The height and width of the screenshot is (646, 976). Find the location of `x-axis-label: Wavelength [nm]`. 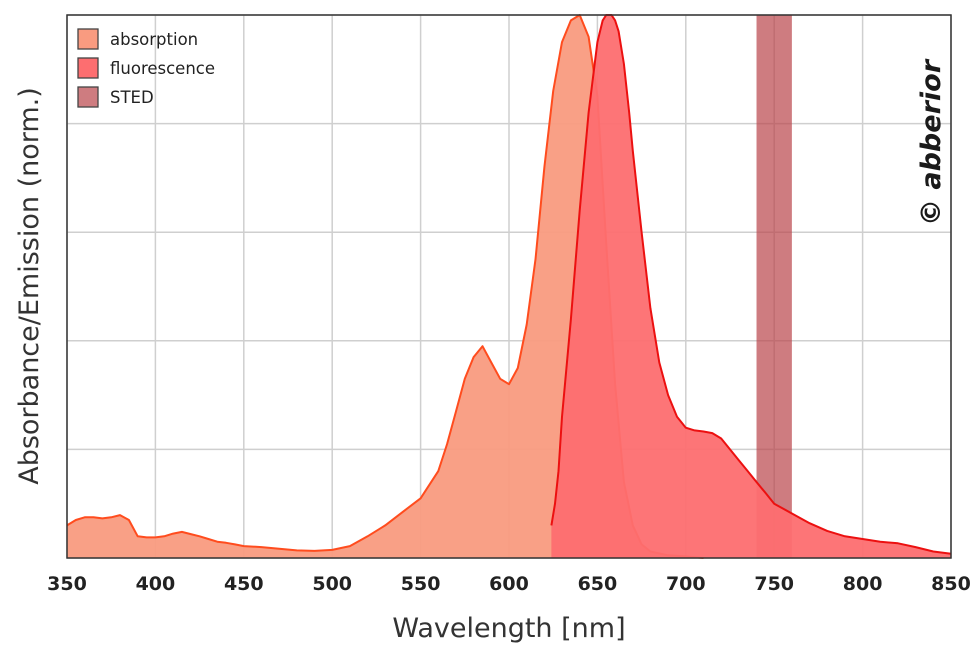

x-axis-label: Wavelength [nm] is located at coordinates (508, 628).